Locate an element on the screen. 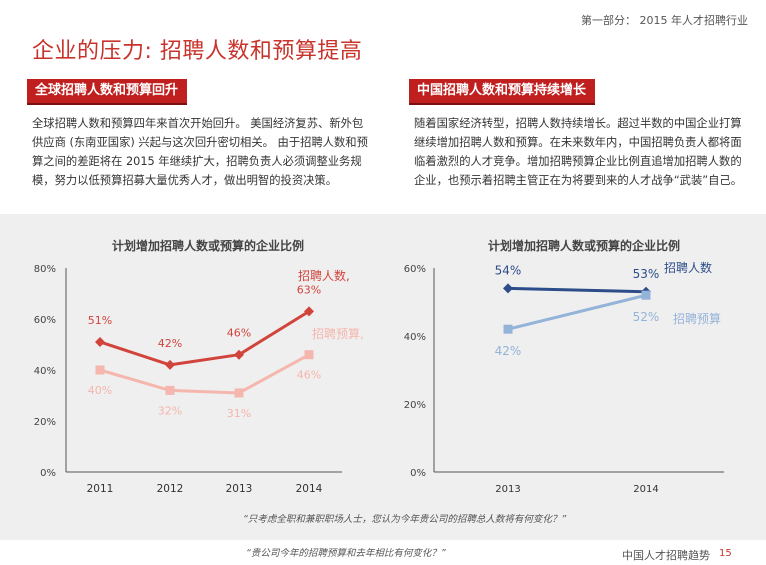  data-label: 32% is located at coordinates (170, 410).